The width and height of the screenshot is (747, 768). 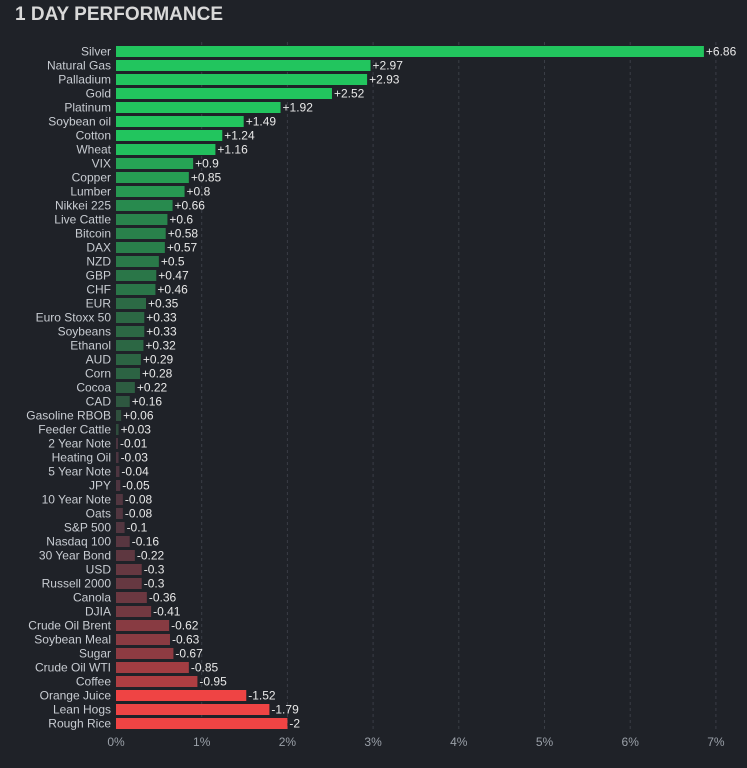 I want to click on category-label: Coffee, so click(x=93, y=682).